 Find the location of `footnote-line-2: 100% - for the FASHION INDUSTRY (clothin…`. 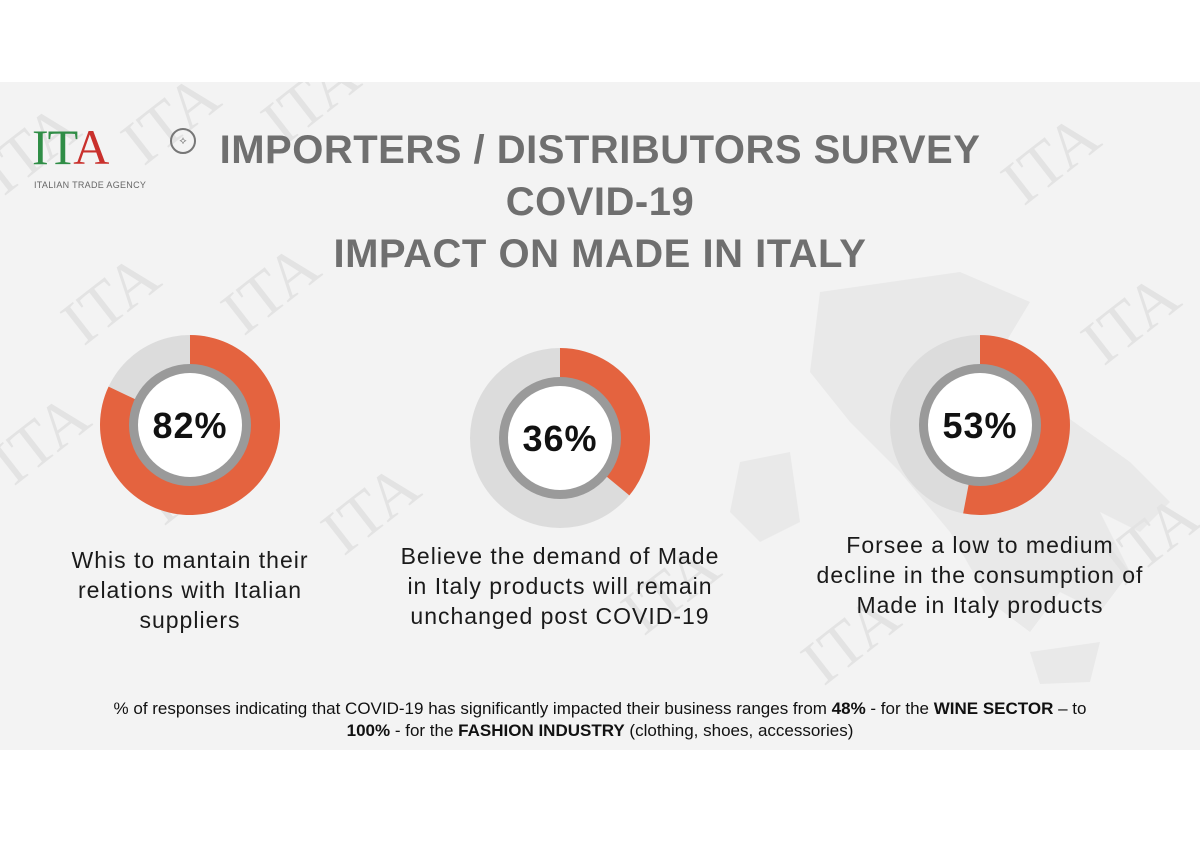

footnote-line-2: 100% - for the FASHION INDUSTRY (clothin… is located at coordinates (600, 731).